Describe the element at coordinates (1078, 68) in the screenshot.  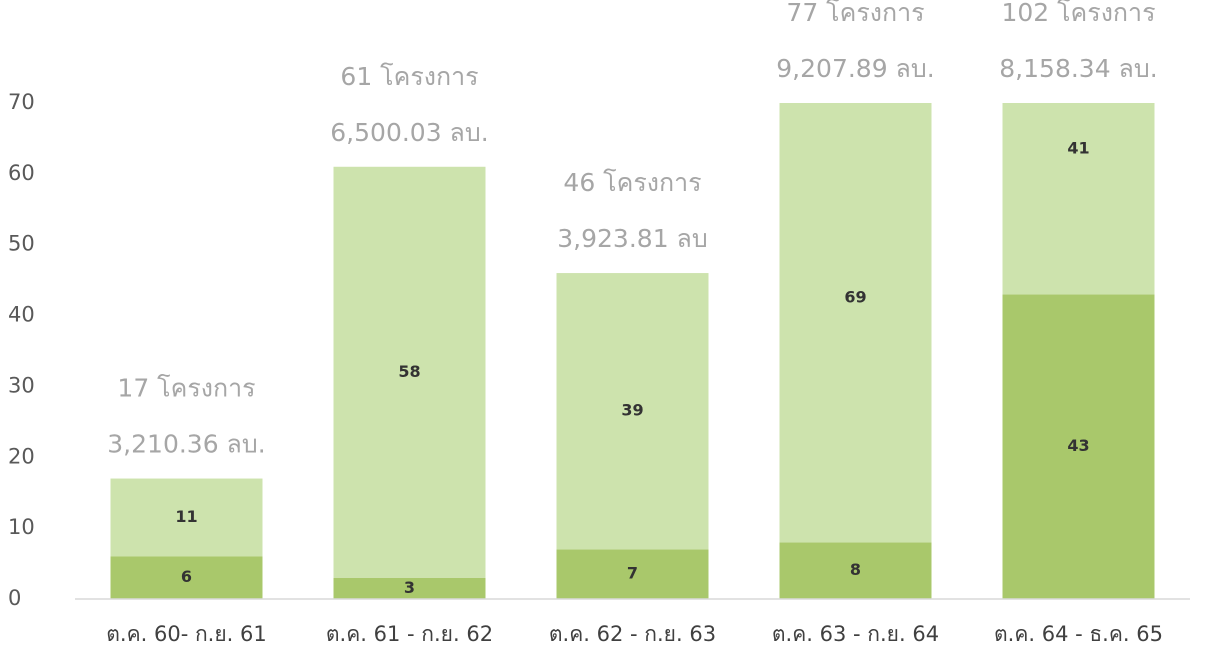
I see `annotation: 8,158.34 ลบ.` at that location.